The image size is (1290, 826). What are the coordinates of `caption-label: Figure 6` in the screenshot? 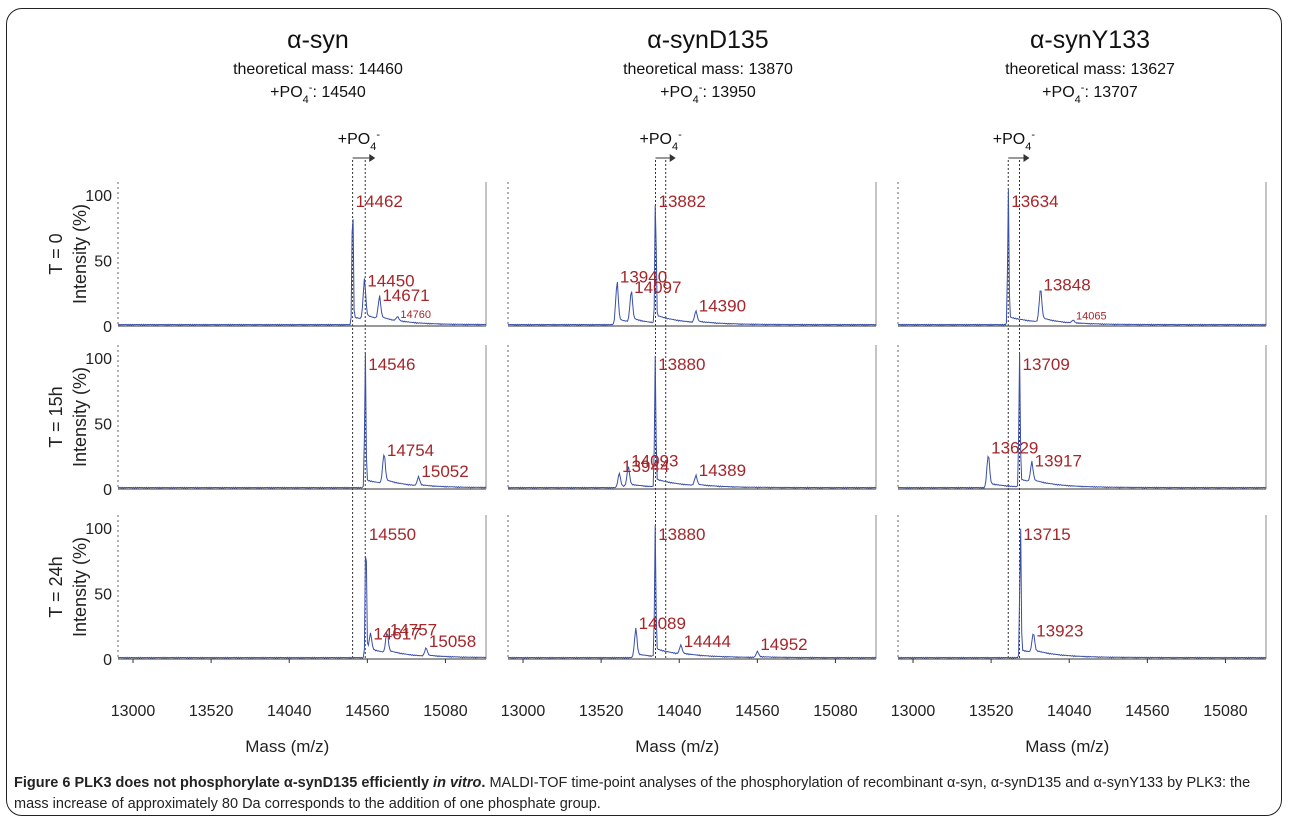 It's located at (42, 783).